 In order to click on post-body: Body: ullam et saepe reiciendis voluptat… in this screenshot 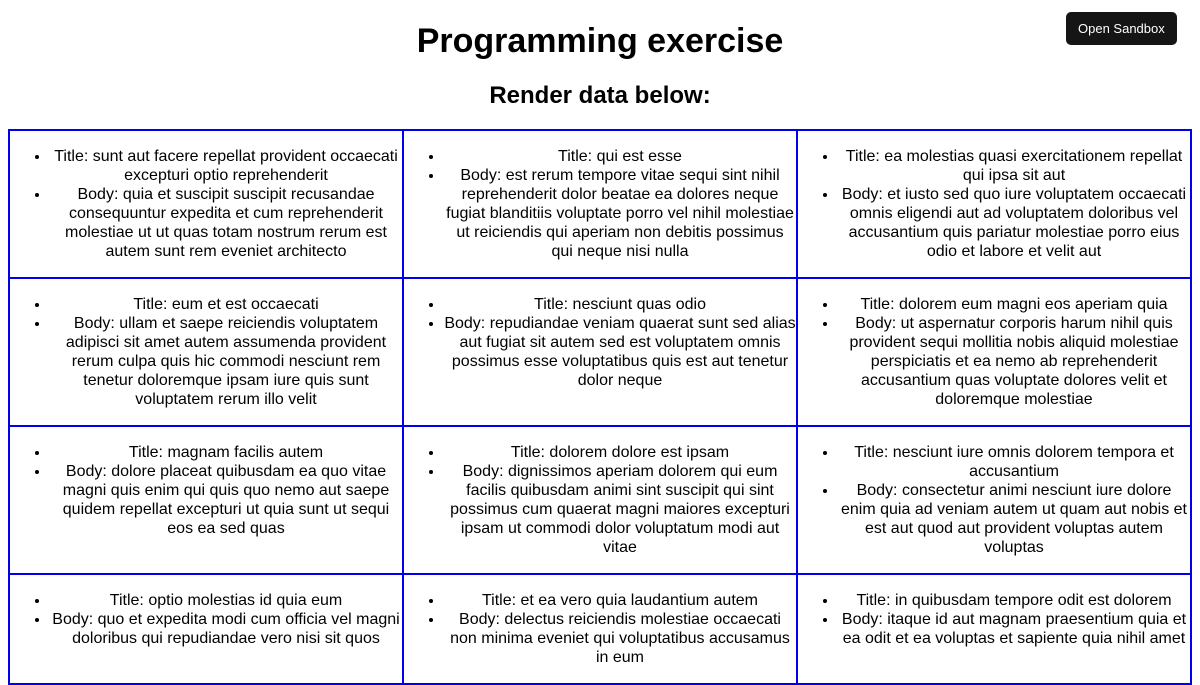, I will do `click(226, 361)`.